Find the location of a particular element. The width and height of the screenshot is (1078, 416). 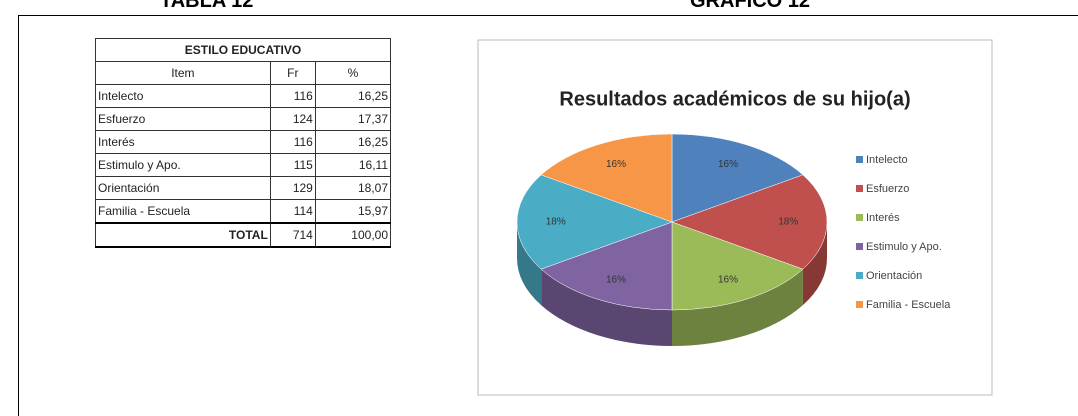

table-row: Orientación 129 18,07 is located at coordinates (243, 188).